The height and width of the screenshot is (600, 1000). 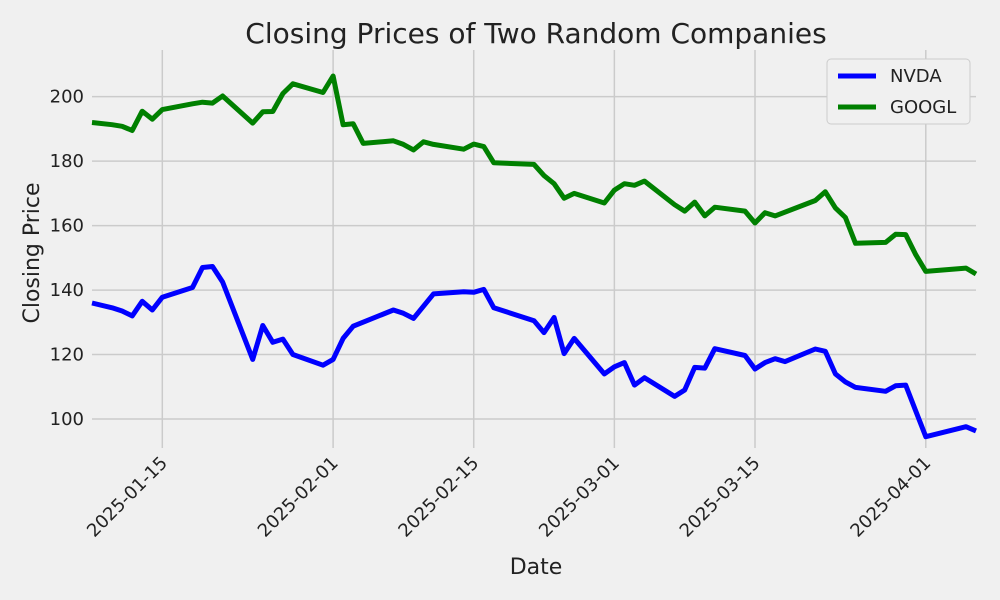 What do you see at coordinates (32, 252) in the screenshot?
I see `y-axis-label: Closing Price` at bounding box center [32, 252].